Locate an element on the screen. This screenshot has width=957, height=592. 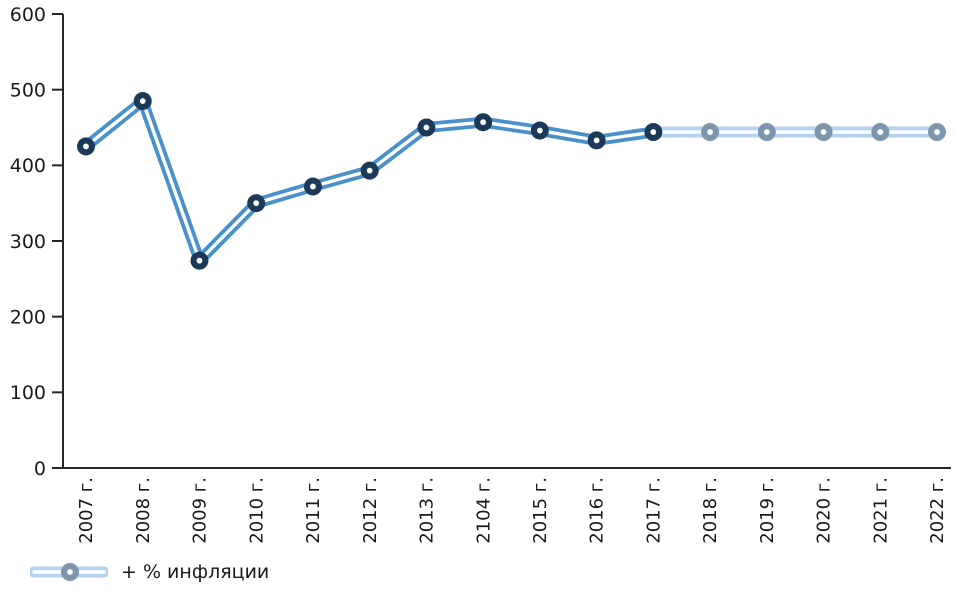
svg-text: 2017 г. is located at coordinates (653, 510).